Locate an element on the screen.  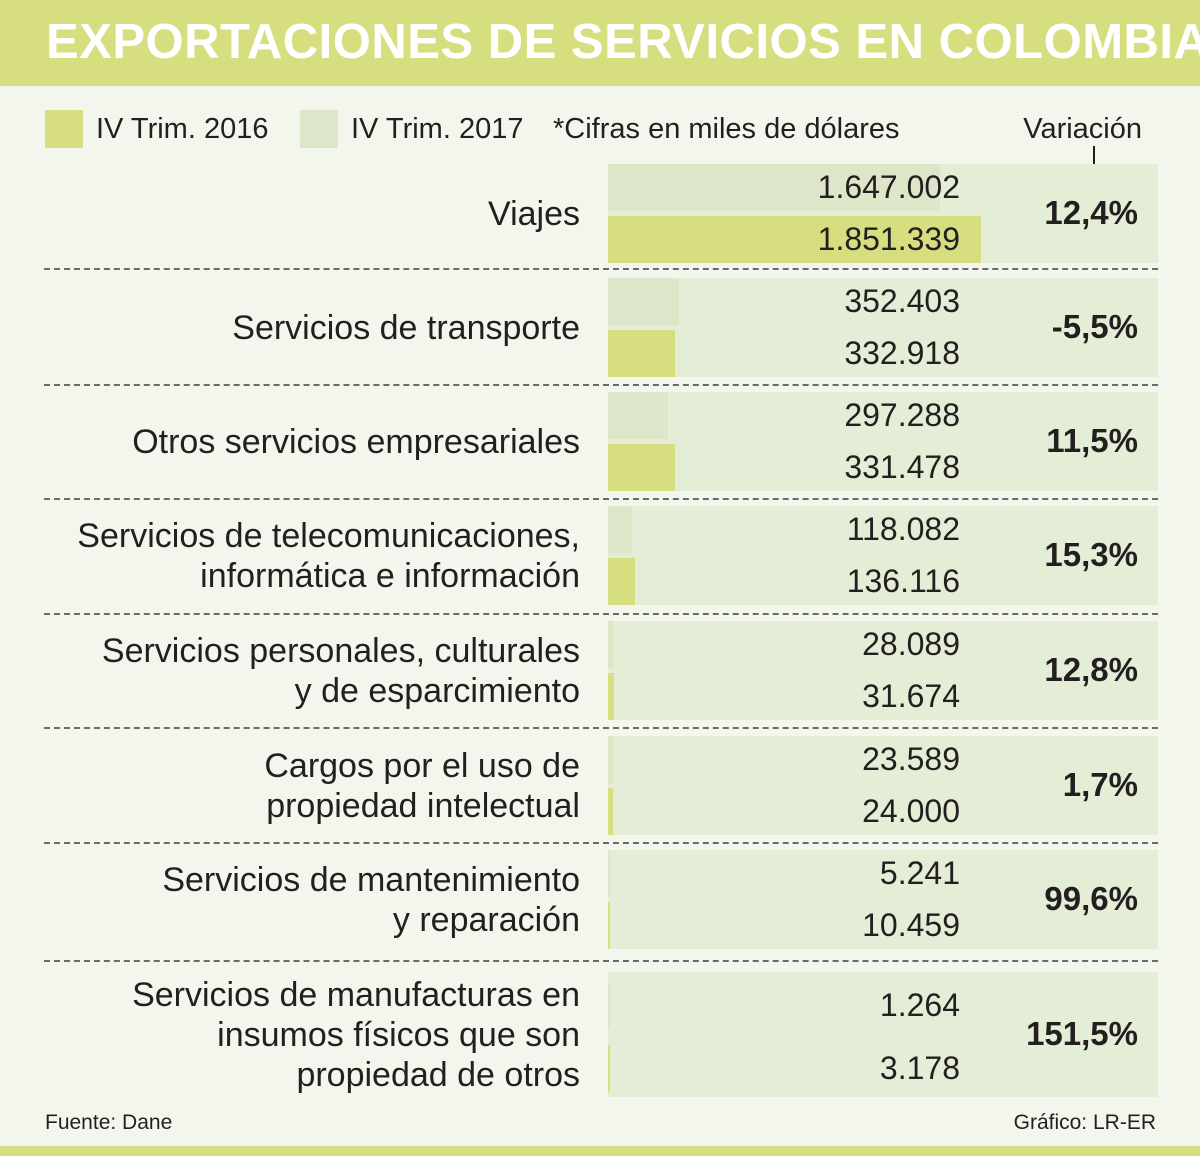
category-label-line: Servicios de mantenimiento is located at coordinates (371, 879).